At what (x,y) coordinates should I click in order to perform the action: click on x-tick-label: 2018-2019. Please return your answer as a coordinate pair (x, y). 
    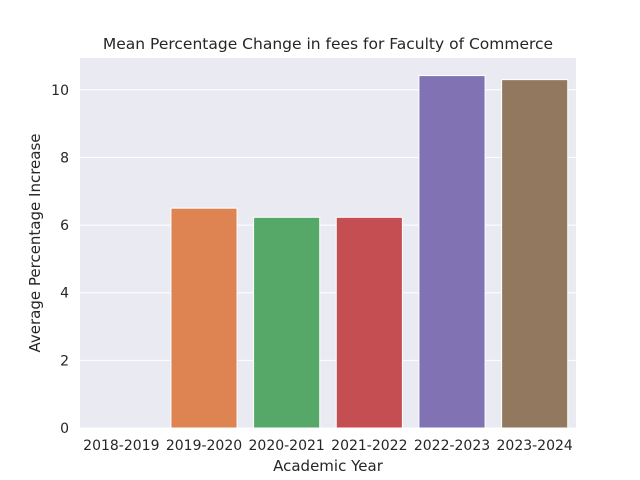
    Looking at the image, I should click on (121, 446).